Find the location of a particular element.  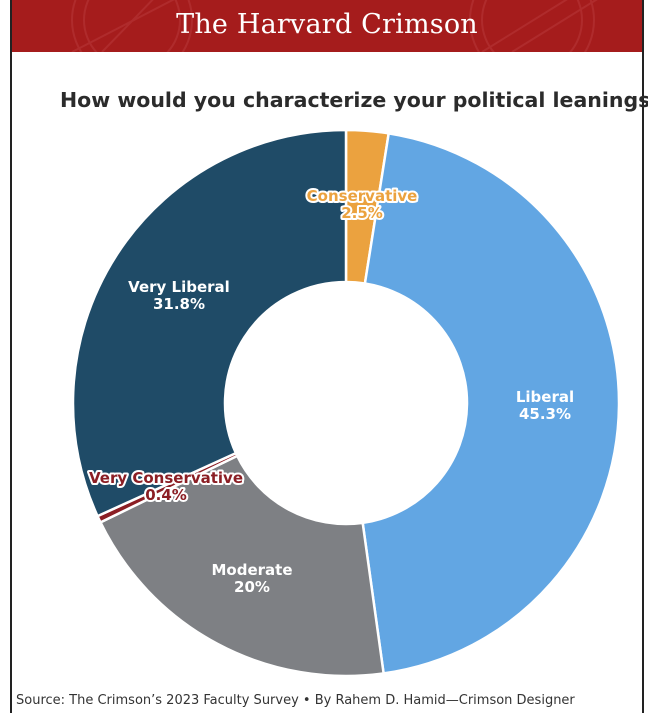

slice-label-very-conservative: Very Conservative is located at coordinates (166, 478).